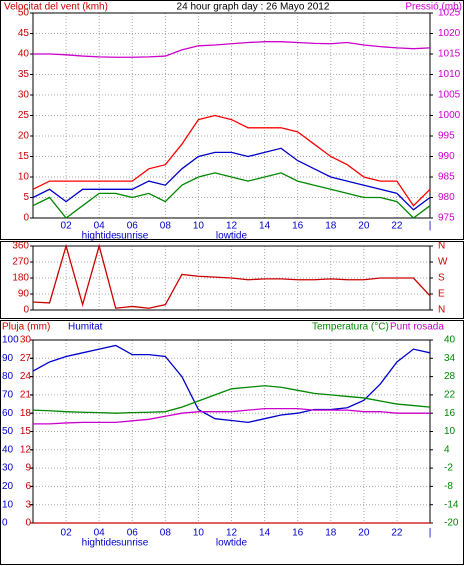 This screenshot has height=566, width=465. I want to click on y3-tick-label: 9, so click(28, 468).